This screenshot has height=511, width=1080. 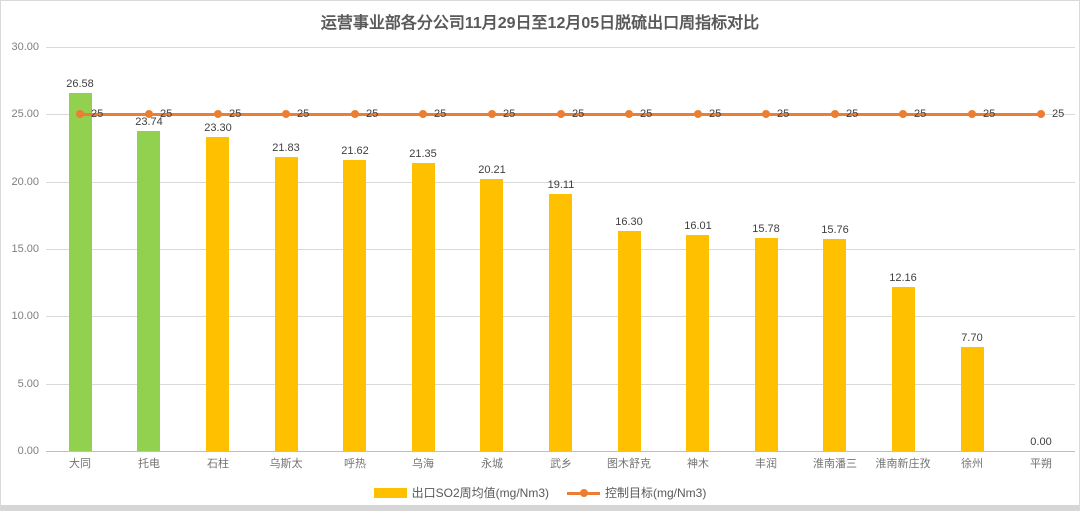 I want to click on legend-item: 出口SO2周均值(mg/Nm3), so click(x=461, y=492).